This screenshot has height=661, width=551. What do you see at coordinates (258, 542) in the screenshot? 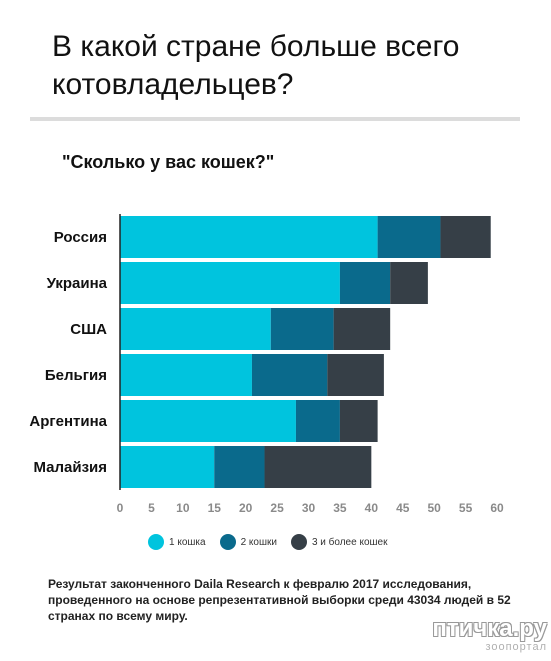
I see `legend-label-two-cats: 2 кошки` at bounding box center [258, 542].